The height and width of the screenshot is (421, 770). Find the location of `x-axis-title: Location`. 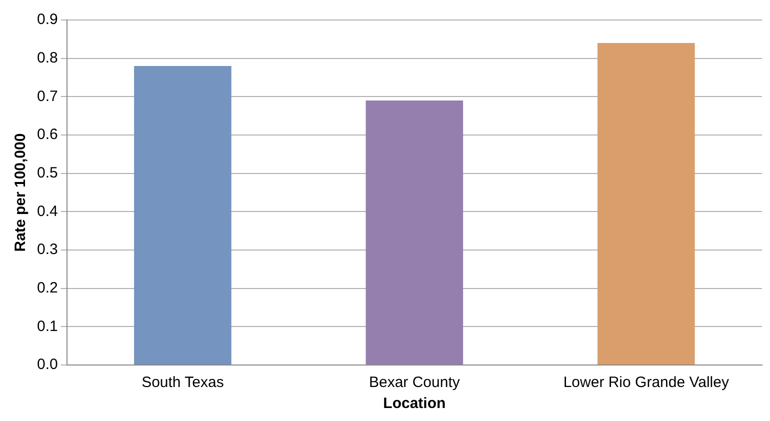

x-axis-title: Location is located at coordinates (414, 403).